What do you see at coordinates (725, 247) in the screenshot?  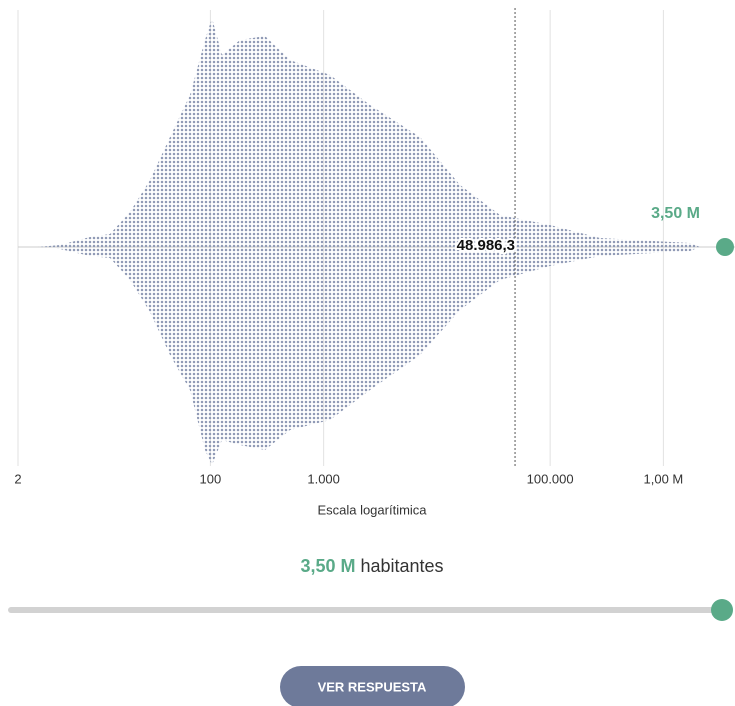 I see `guess-marker` at bounding box center [725, 247].